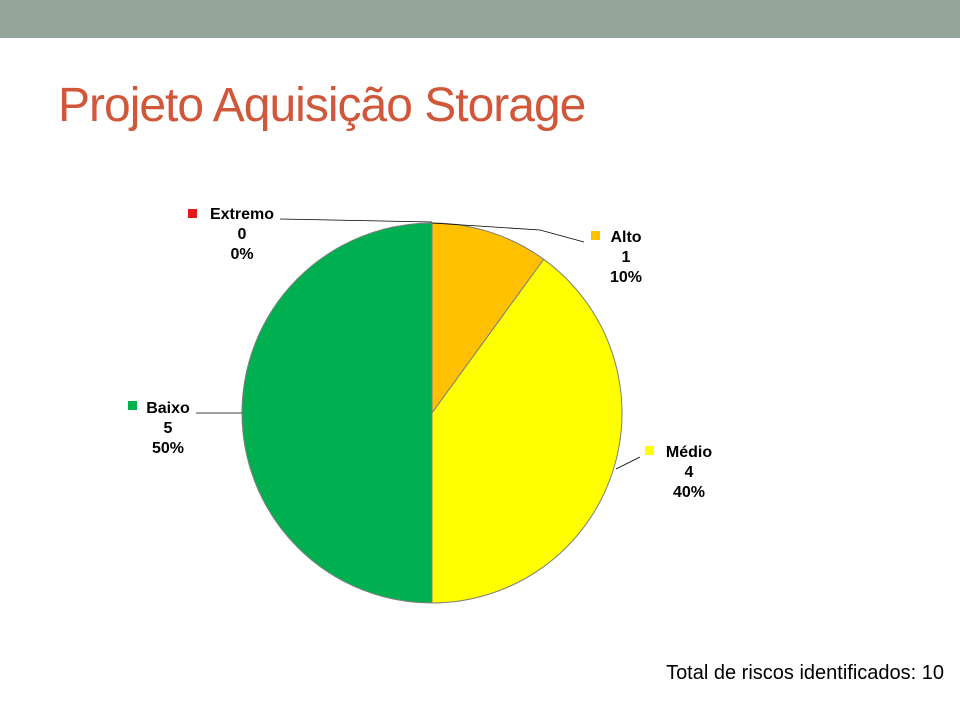 This screenshot has height=720, width=960. Describe the element at coordinates (625, 237) in the screenshot. I see `data-label-alto-name: Alto` at that location.